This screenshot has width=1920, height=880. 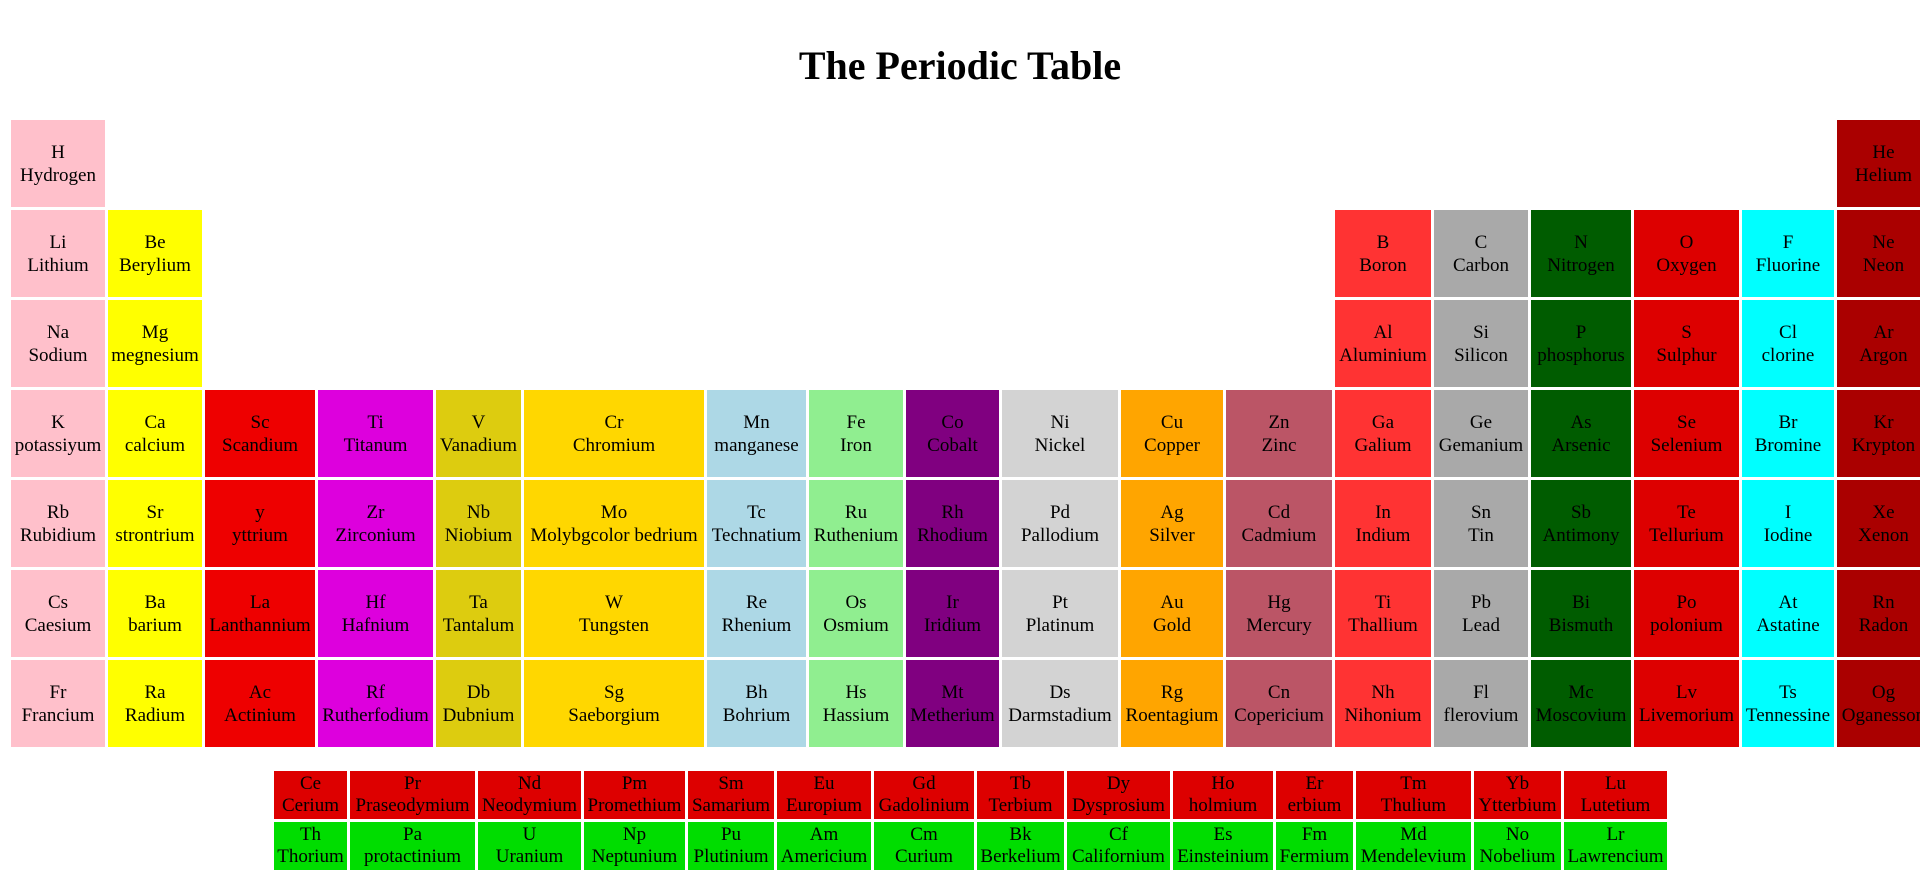 I want to click on element-cell-nb: Nb Niobium, so click(x=478, y=523).